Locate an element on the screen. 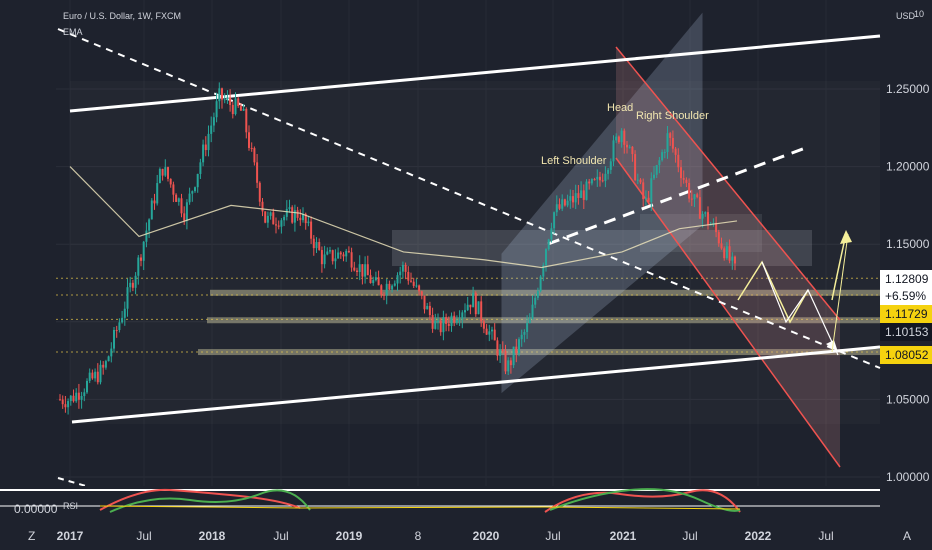  horizontal-zone is located at coordinates (545, 292).